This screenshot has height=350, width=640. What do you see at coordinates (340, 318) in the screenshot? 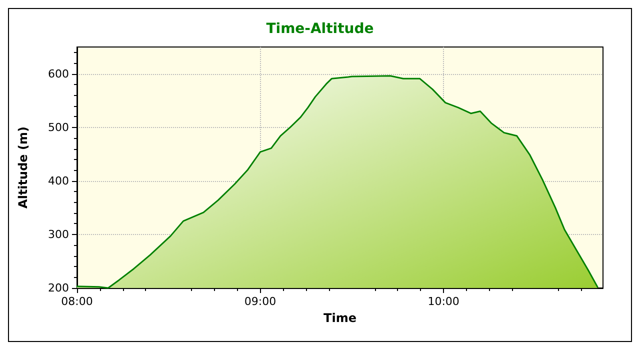
I see `x-axis-title: Time` at bounding box center [340, 318].